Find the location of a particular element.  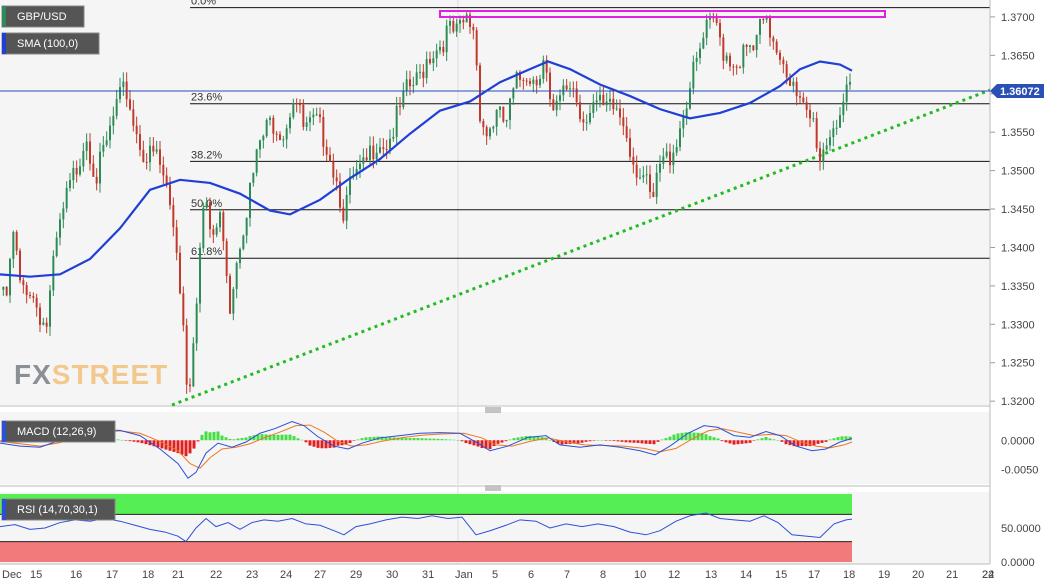

macd-resize-handle is located at coordinates (493, 410).